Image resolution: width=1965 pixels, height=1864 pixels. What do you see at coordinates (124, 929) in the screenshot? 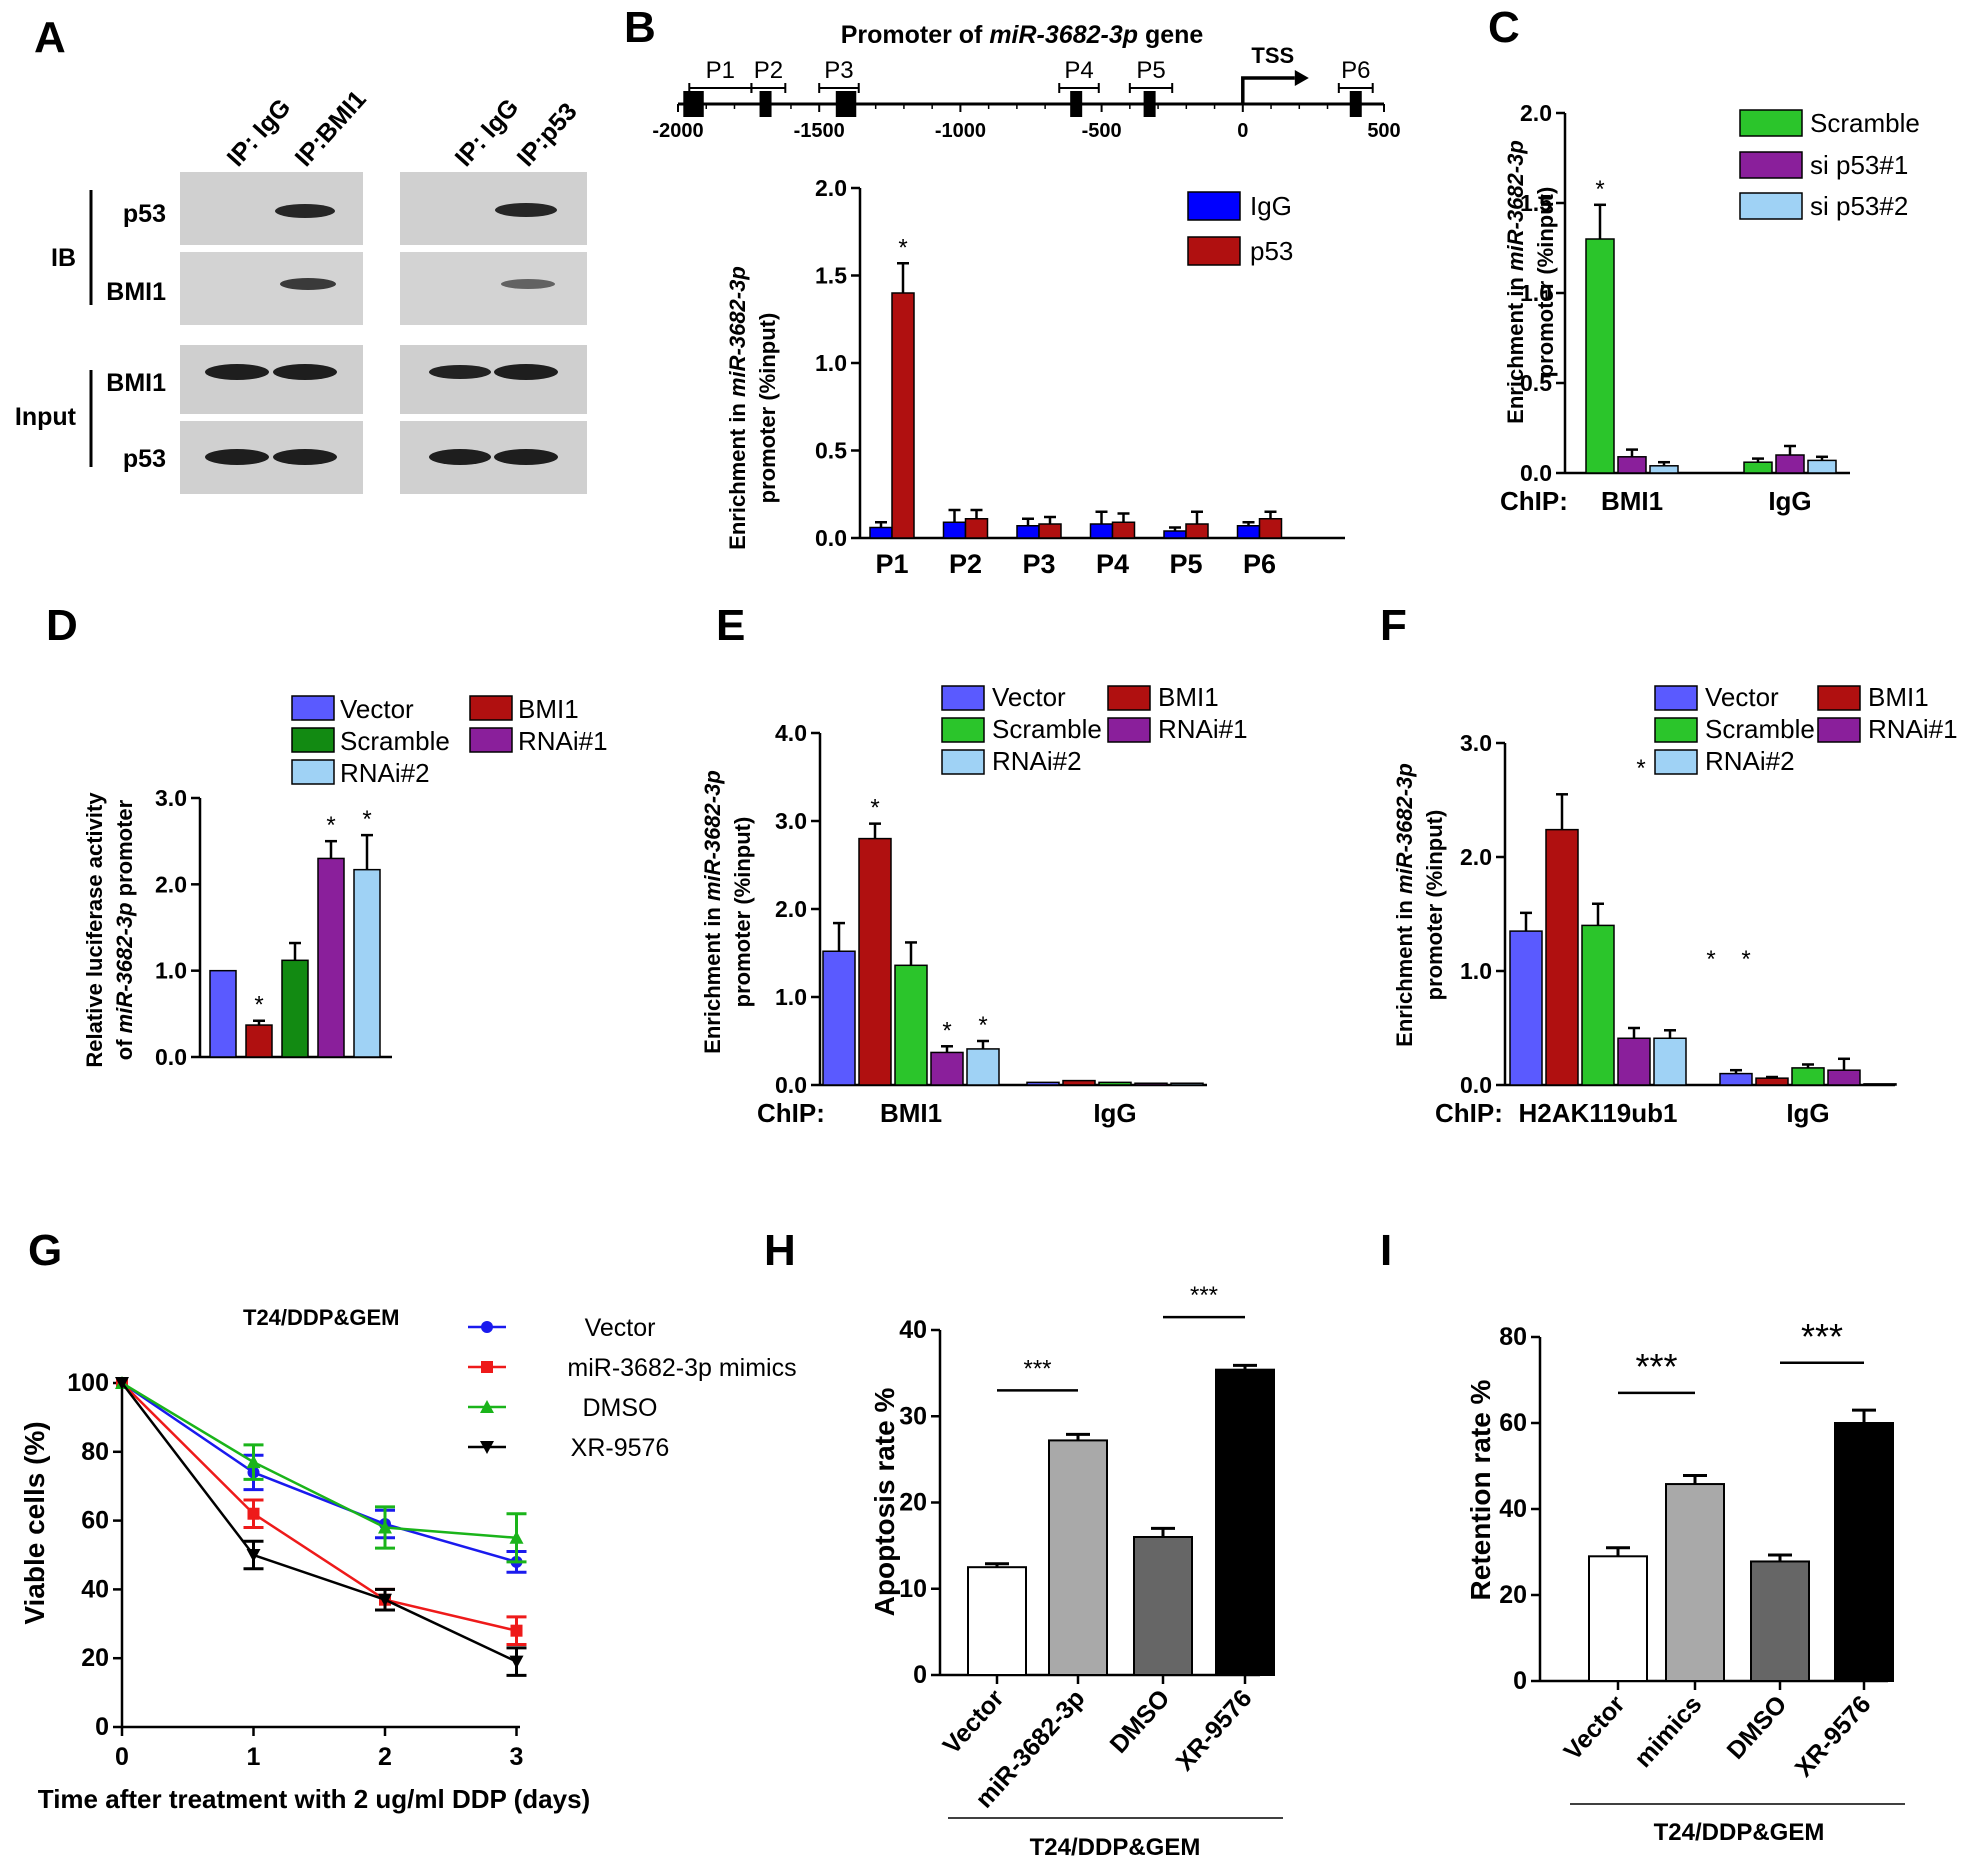
I see `chart-d-ylabel-2: of miR-3682-3p promoter` at bounding box center [124, 929].